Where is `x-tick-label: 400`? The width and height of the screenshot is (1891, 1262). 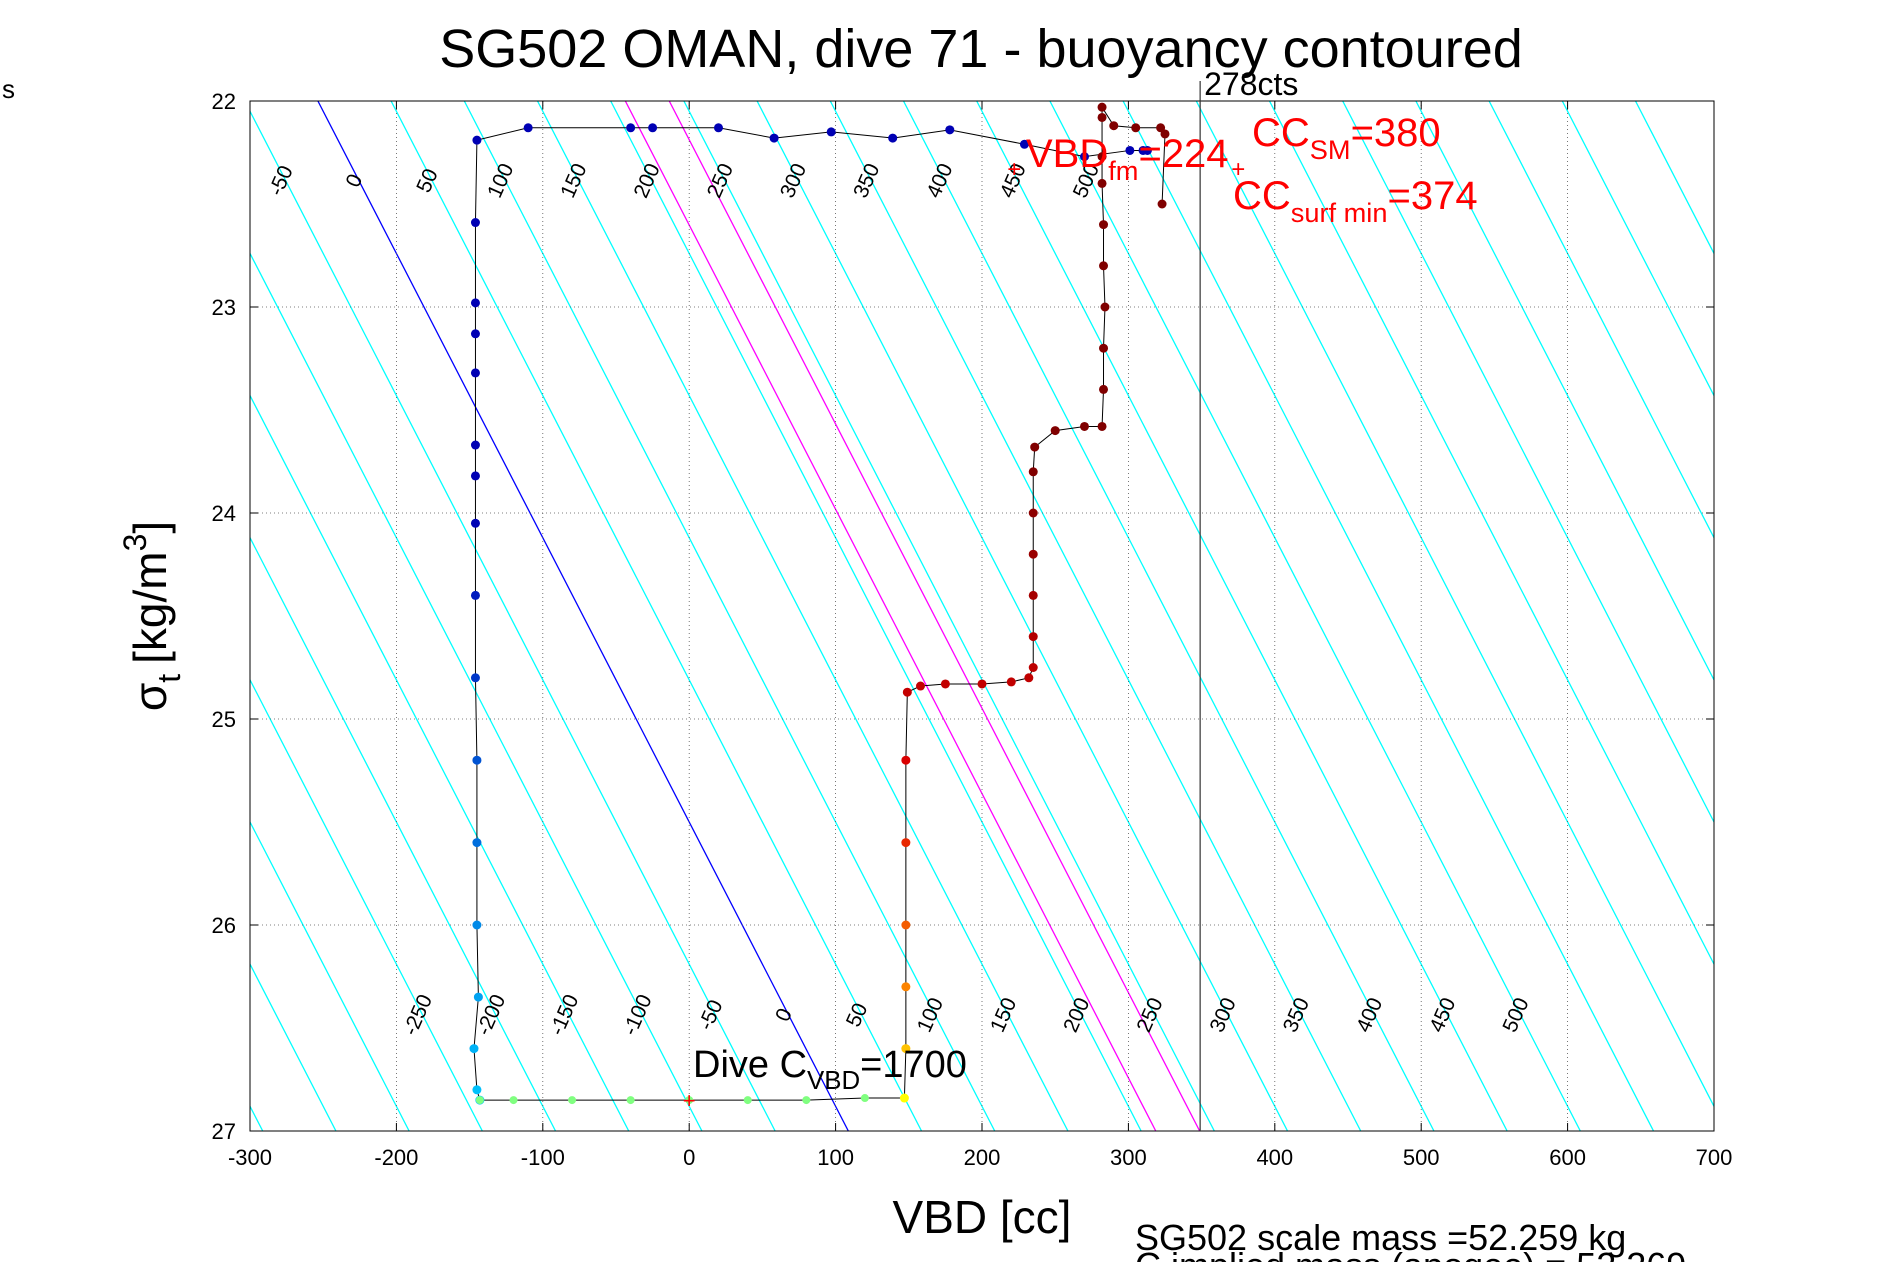 x-tick-label: 400 is located at coordinates (1274, 1157).